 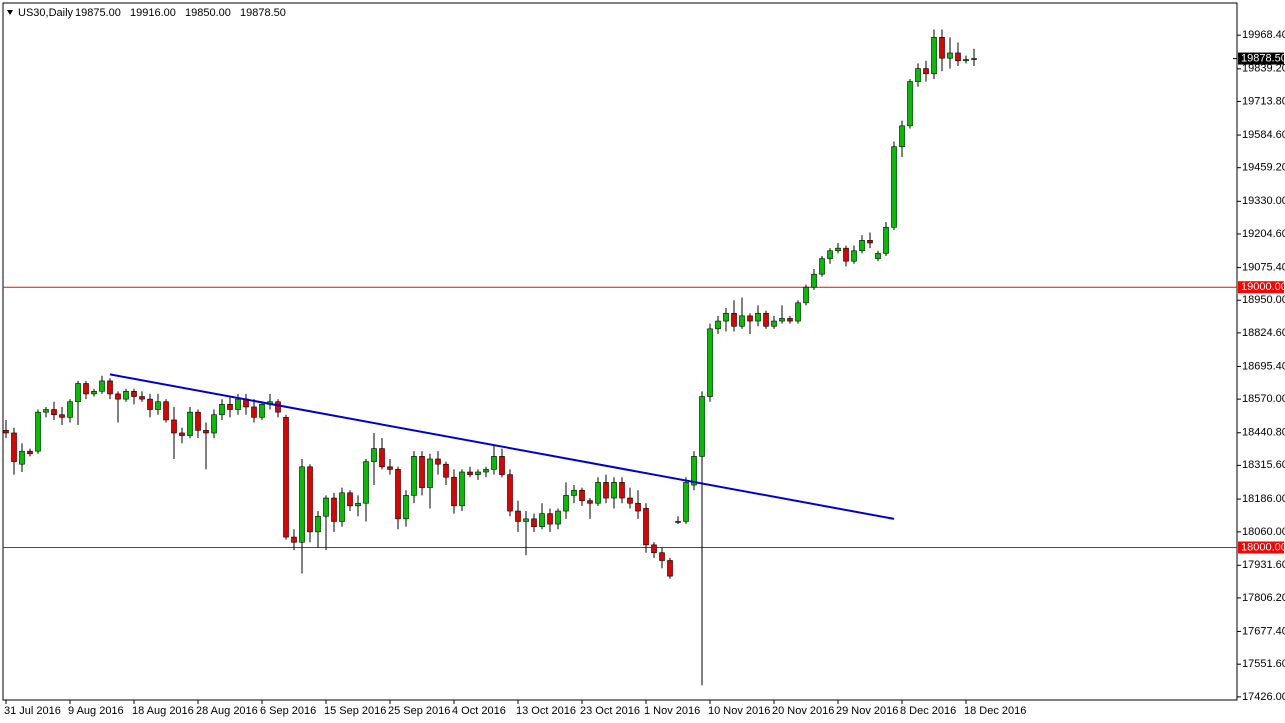 I want to click on ohlc-value: 19878.50, so click(x=263, y=13).